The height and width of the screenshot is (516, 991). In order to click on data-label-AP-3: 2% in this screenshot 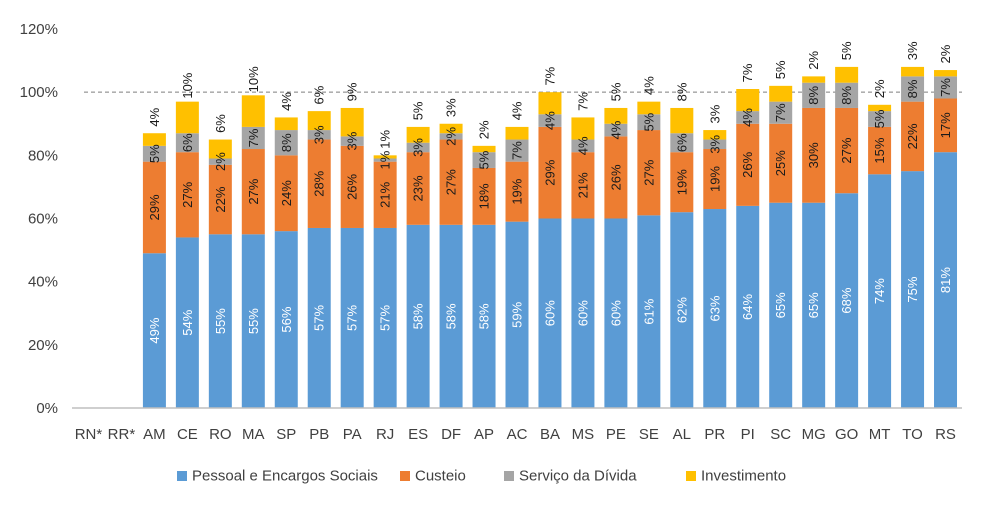, I will do `click(484, 129)`.